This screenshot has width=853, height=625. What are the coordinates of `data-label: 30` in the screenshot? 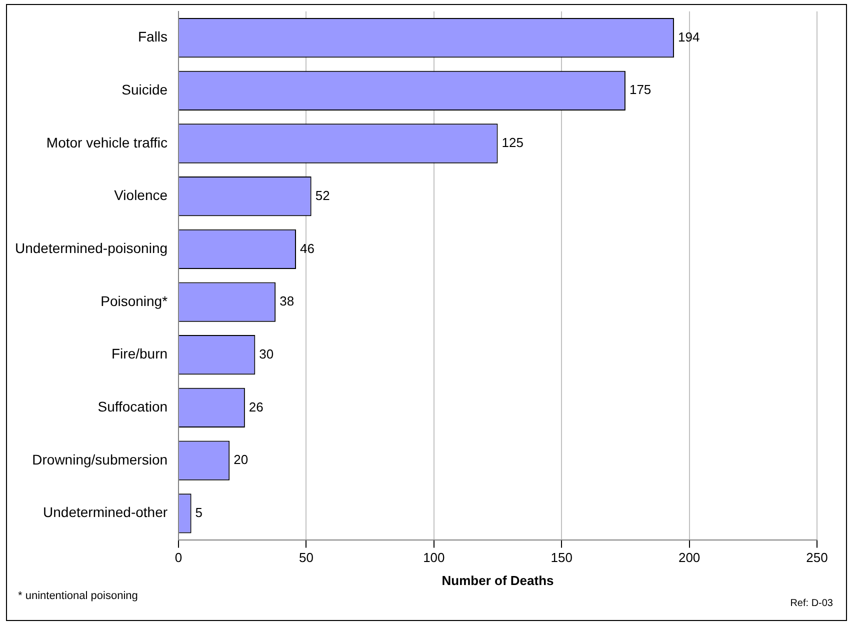 It's located at (266, 354).